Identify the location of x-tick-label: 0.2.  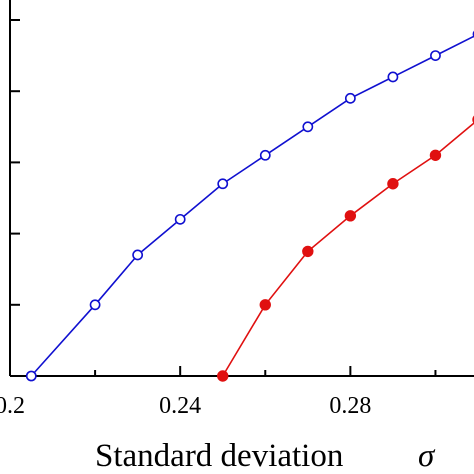
(12, 406).